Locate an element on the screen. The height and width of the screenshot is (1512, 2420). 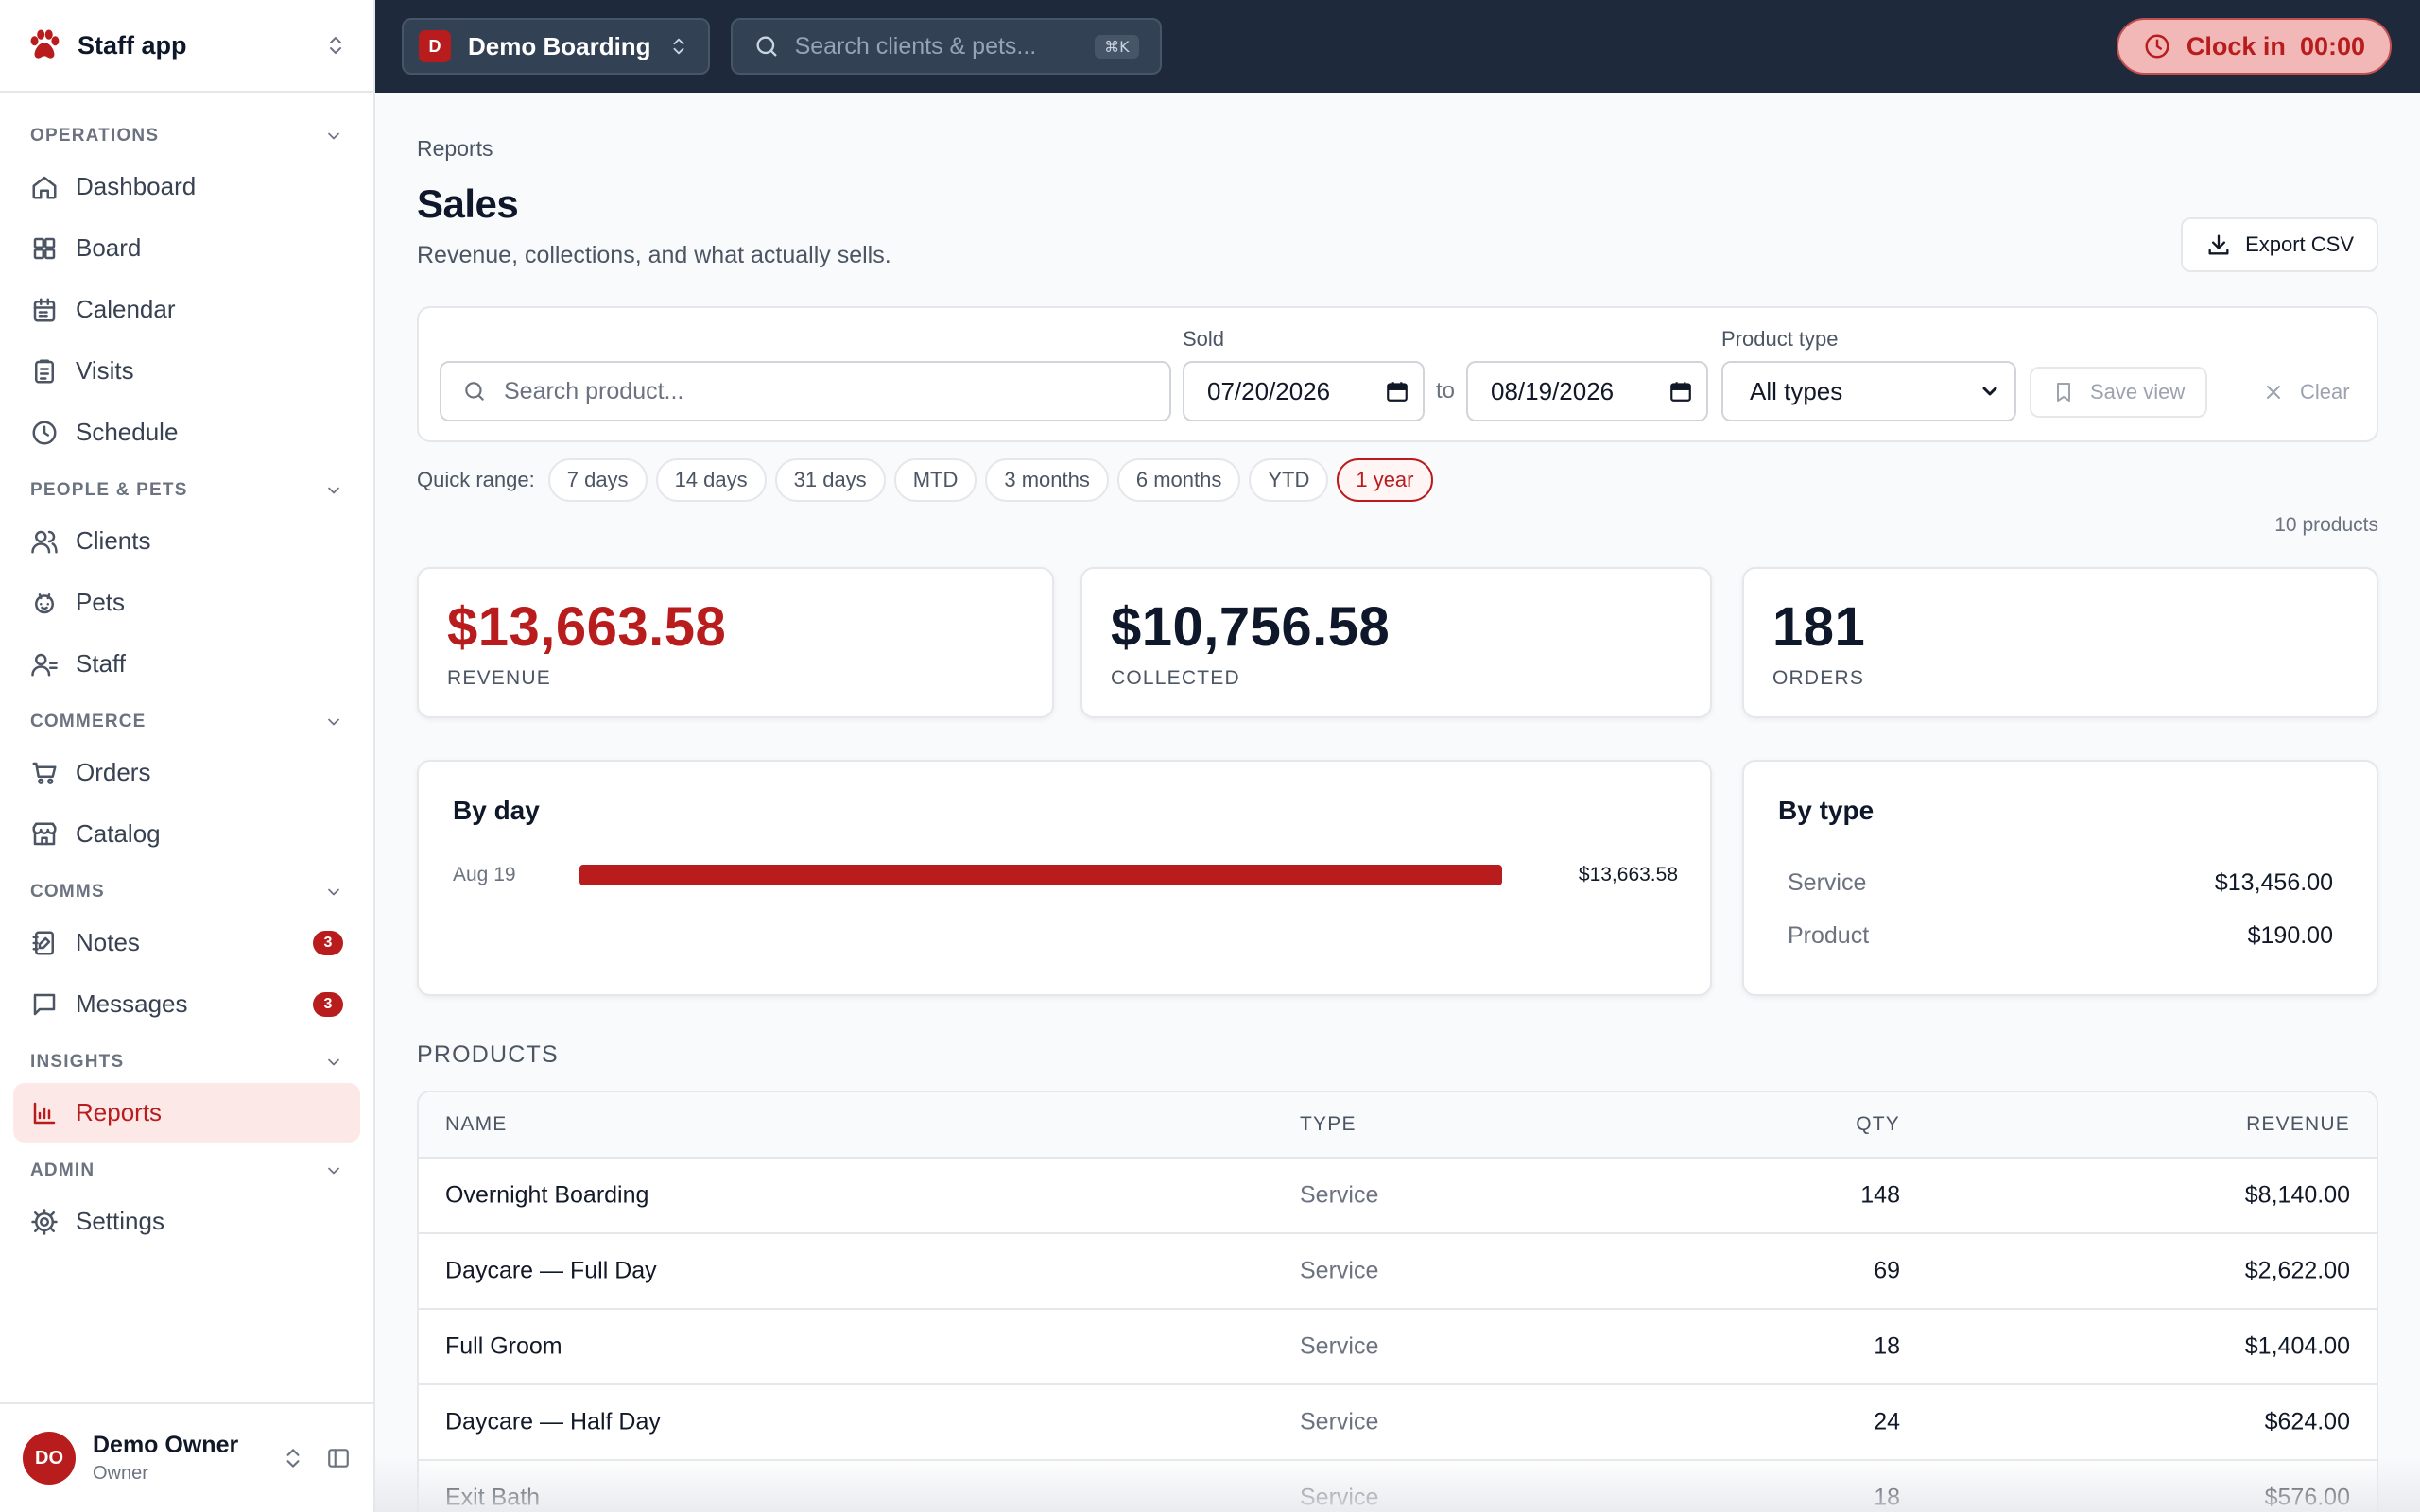
date-from-input: 07/20/2026 is located at coordinates (1304, 391).